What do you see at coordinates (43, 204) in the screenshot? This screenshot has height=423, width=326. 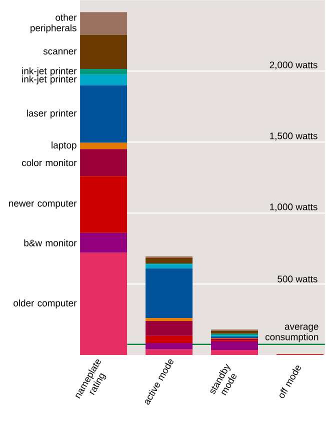 I see `series-label: newer computer` at bounding box center [43, 204].